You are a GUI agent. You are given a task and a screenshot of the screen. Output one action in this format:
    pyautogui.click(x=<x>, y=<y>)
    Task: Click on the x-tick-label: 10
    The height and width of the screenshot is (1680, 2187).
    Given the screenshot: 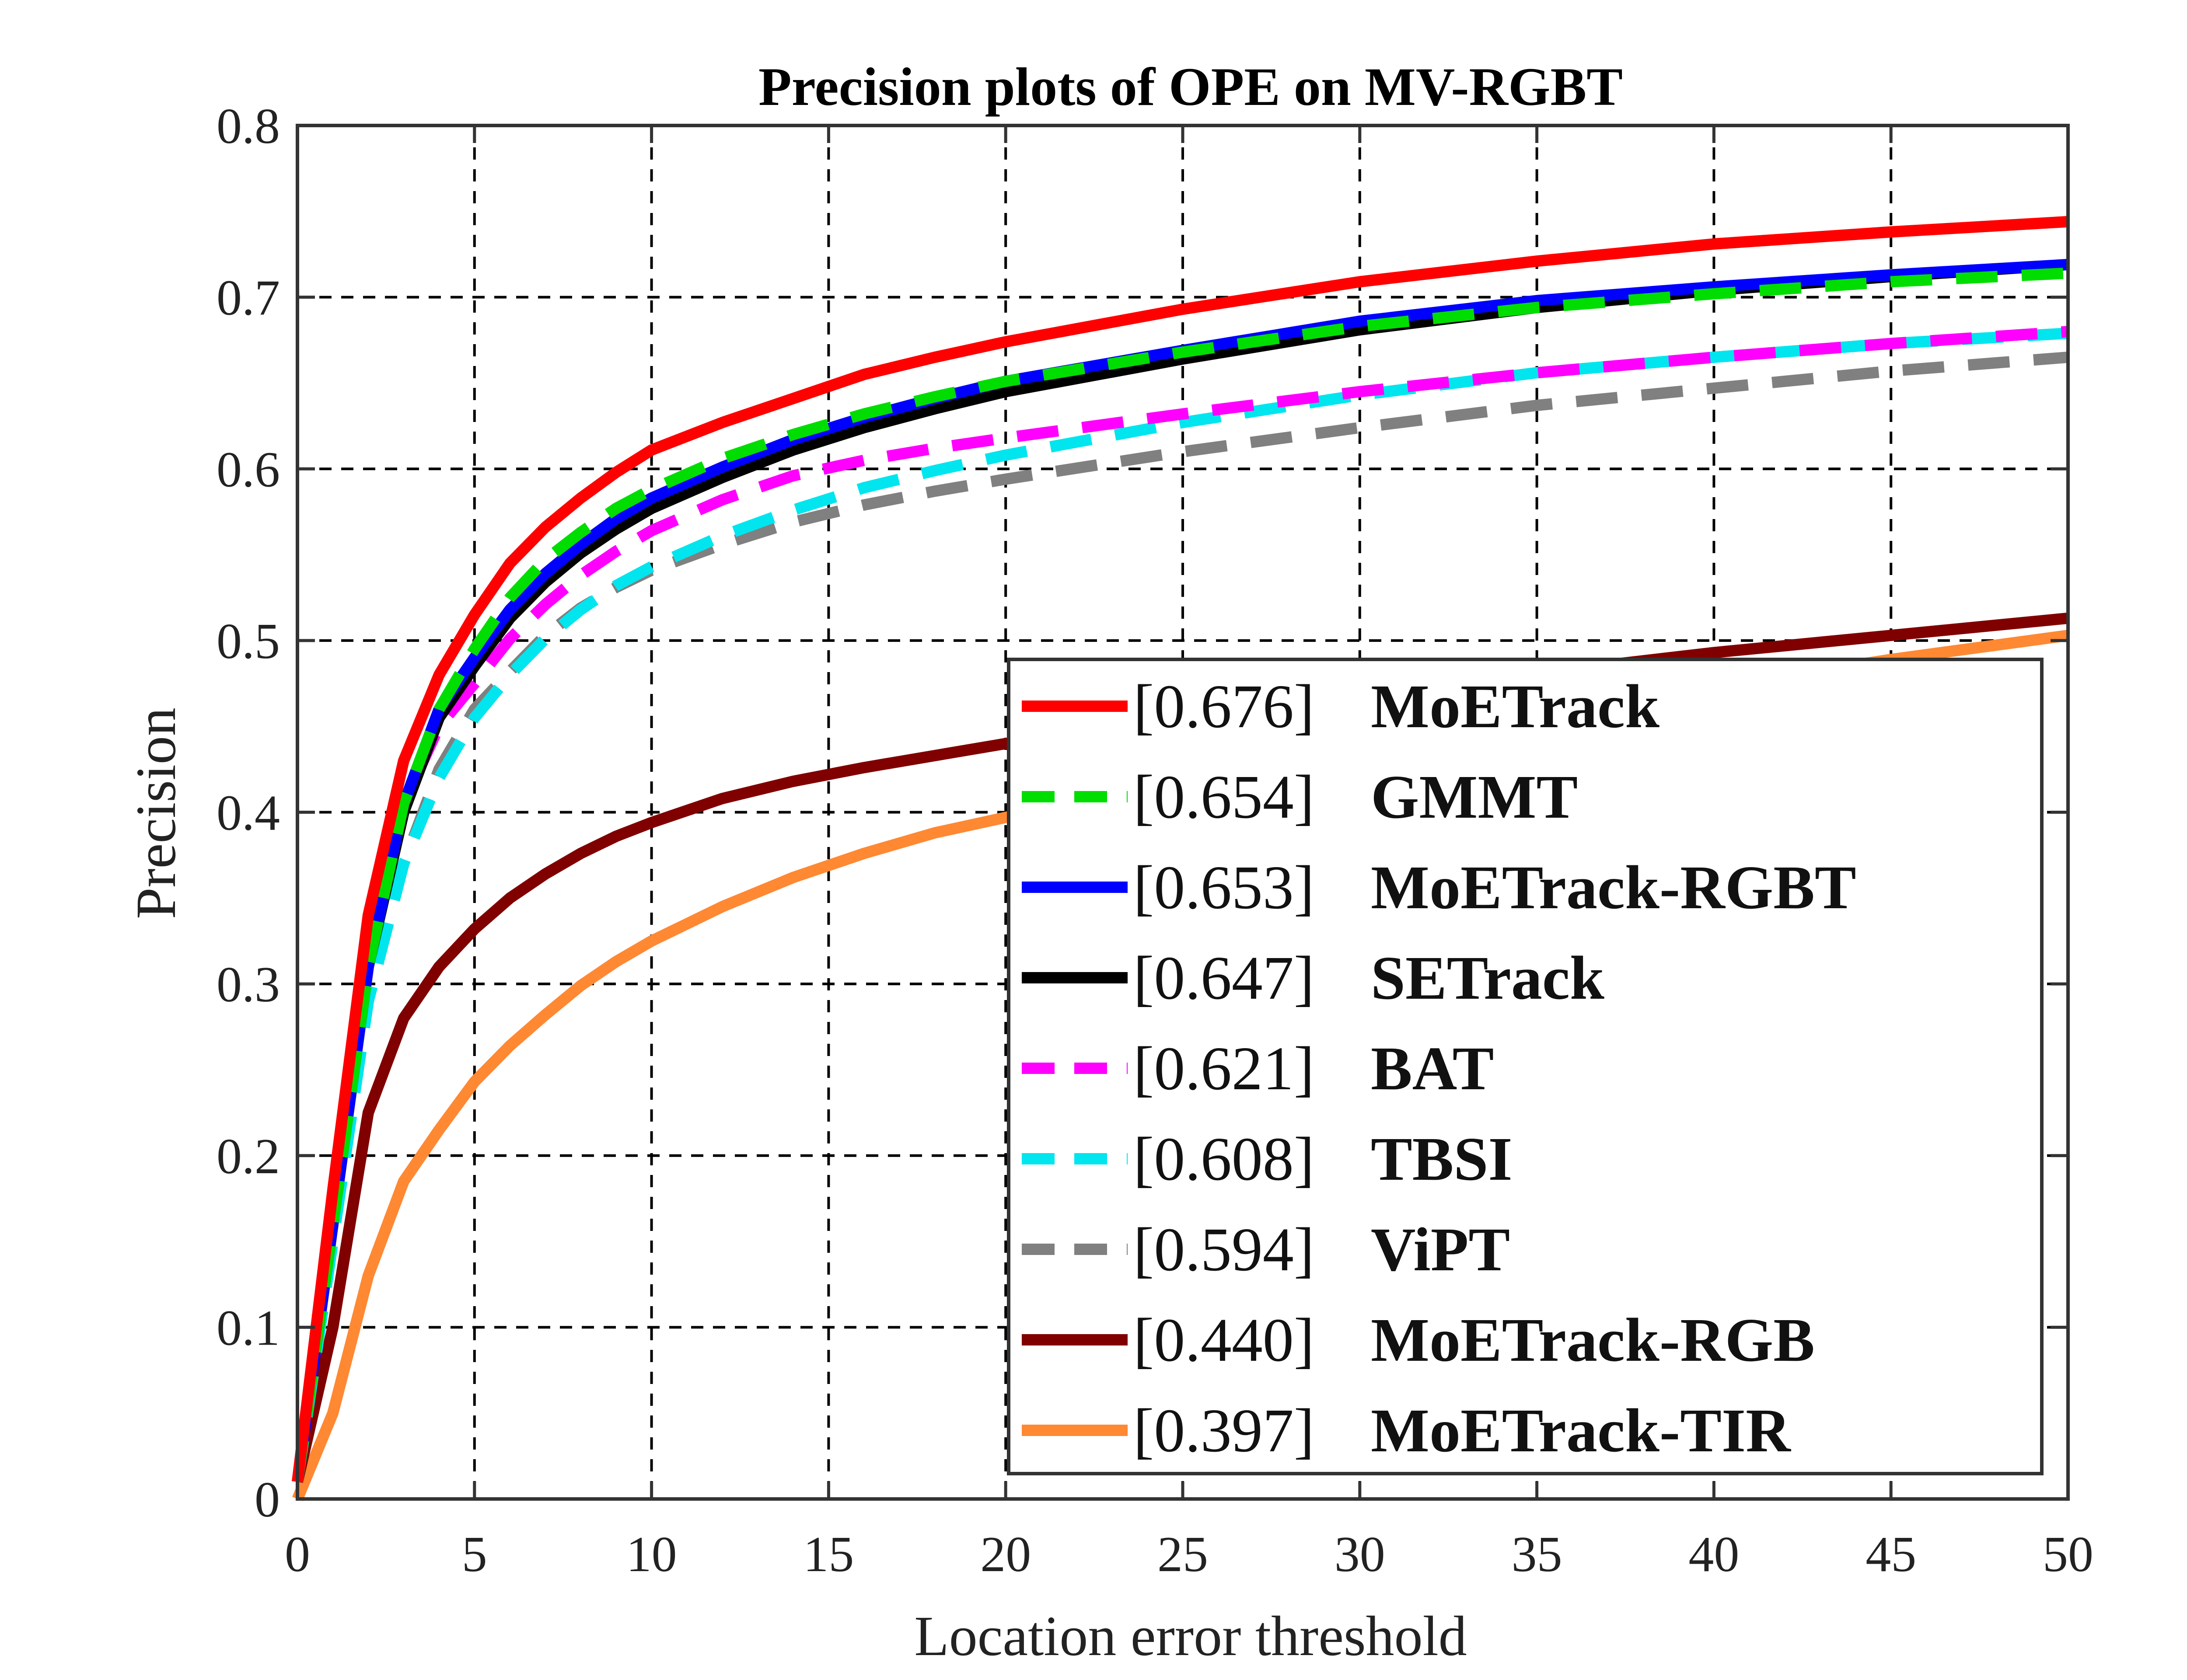 What is the action you would take?
    pyautogui.click(x=651, y=1554)
    